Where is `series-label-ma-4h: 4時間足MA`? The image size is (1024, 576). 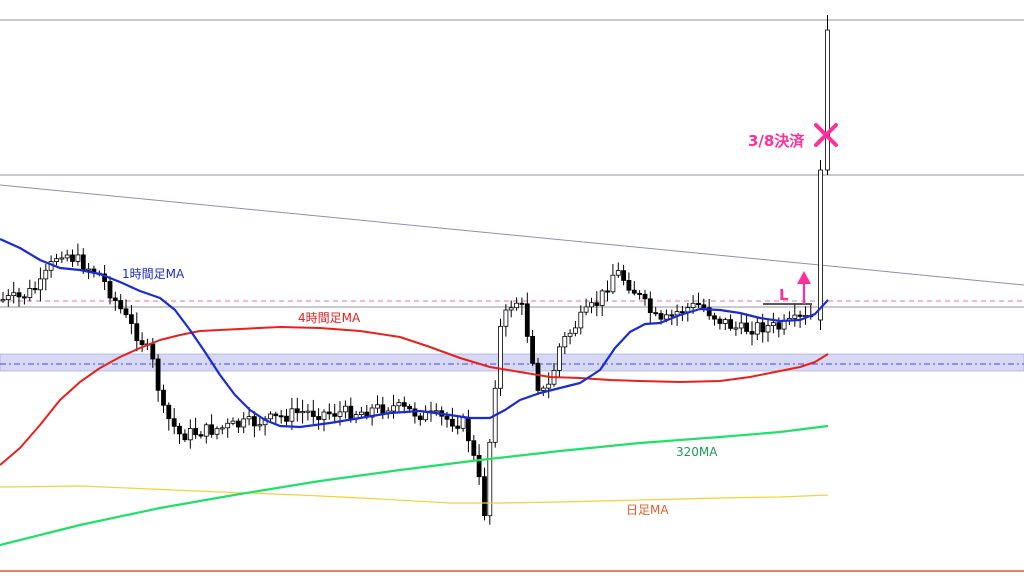 series-label-ma-4h: 4時間足MA is located at coordinates (329, 318).